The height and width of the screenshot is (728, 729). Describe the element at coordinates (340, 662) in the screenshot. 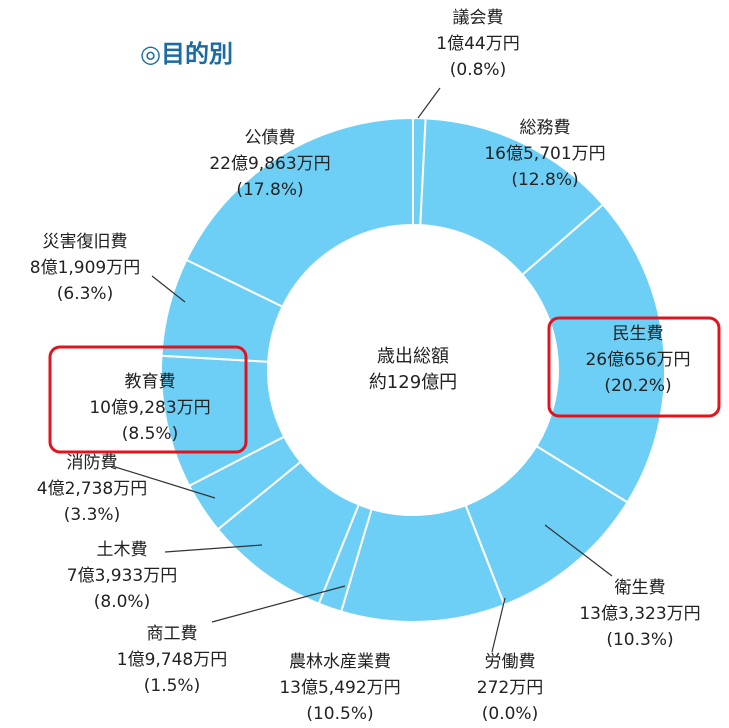

I see `segment-name: 農林水産業費` at that location.